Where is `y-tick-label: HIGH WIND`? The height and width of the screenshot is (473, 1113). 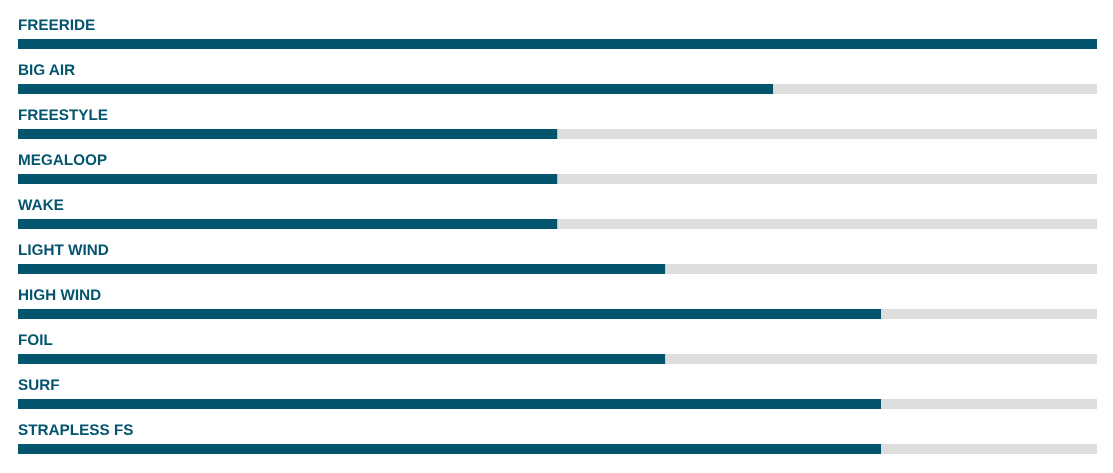 y-tick-label: HIGH WIND is located at coordinates (60, 295).